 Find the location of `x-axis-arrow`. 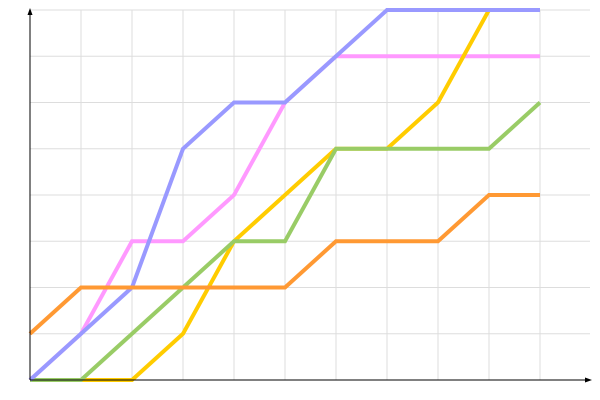

x-axis-arrow is located at coordinates (588, 380).